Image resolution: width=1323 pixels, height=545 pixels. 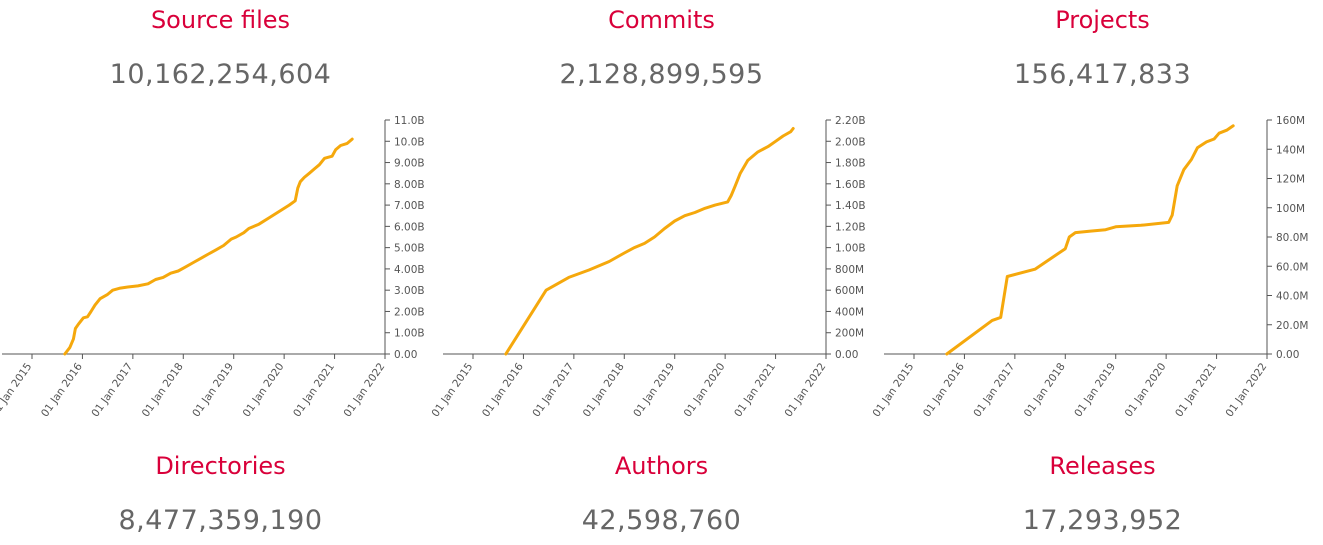 I want to click on y-tick-label: 160M, so click(x=1290, y=121).